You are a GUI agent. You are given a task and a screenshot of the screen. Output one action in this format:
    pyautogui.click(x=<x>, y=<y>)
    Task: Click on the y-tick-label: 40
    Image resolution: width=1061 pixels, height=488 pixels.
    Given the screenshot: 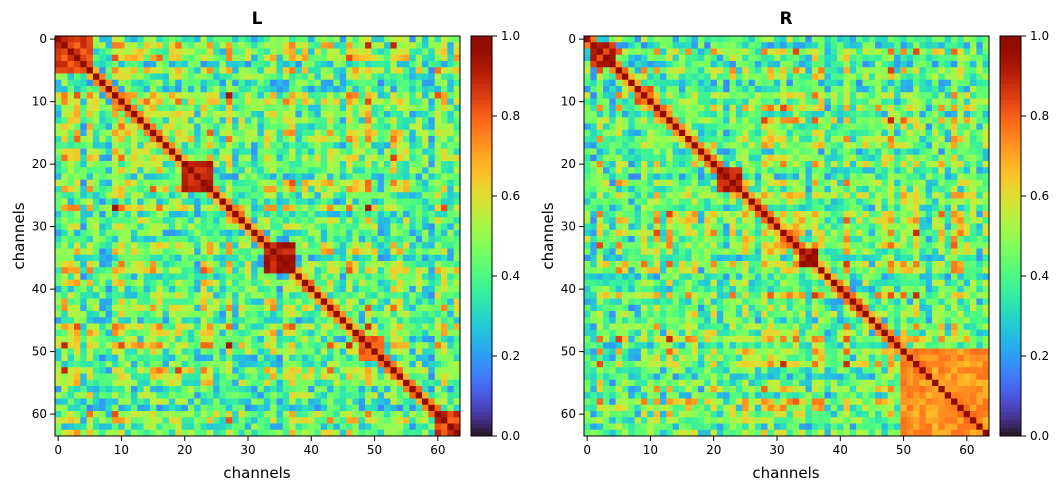 What is the action you would take?
    pyautogui.click(x=39, y=289)
    